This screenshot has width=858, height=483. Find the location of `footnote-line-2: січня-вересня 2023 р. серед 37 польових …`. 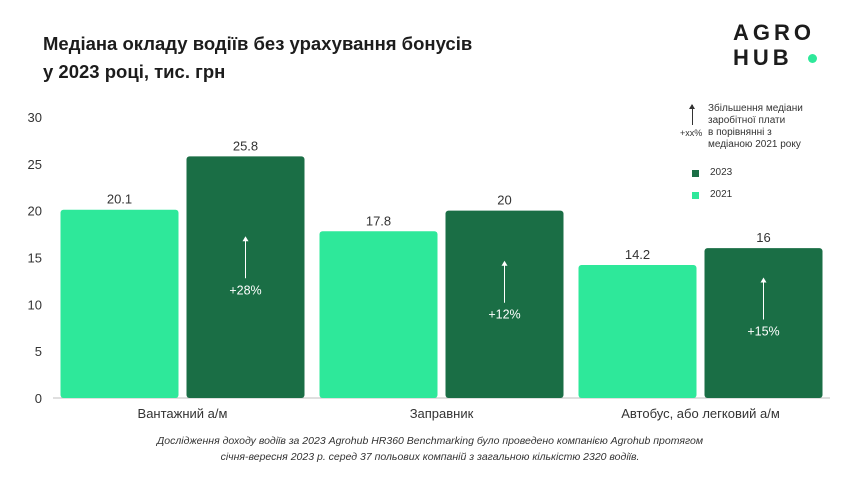

footnote-line-2: січня-вересня 2023 р. серед 37 польових … is located at coordinates (430, 457).